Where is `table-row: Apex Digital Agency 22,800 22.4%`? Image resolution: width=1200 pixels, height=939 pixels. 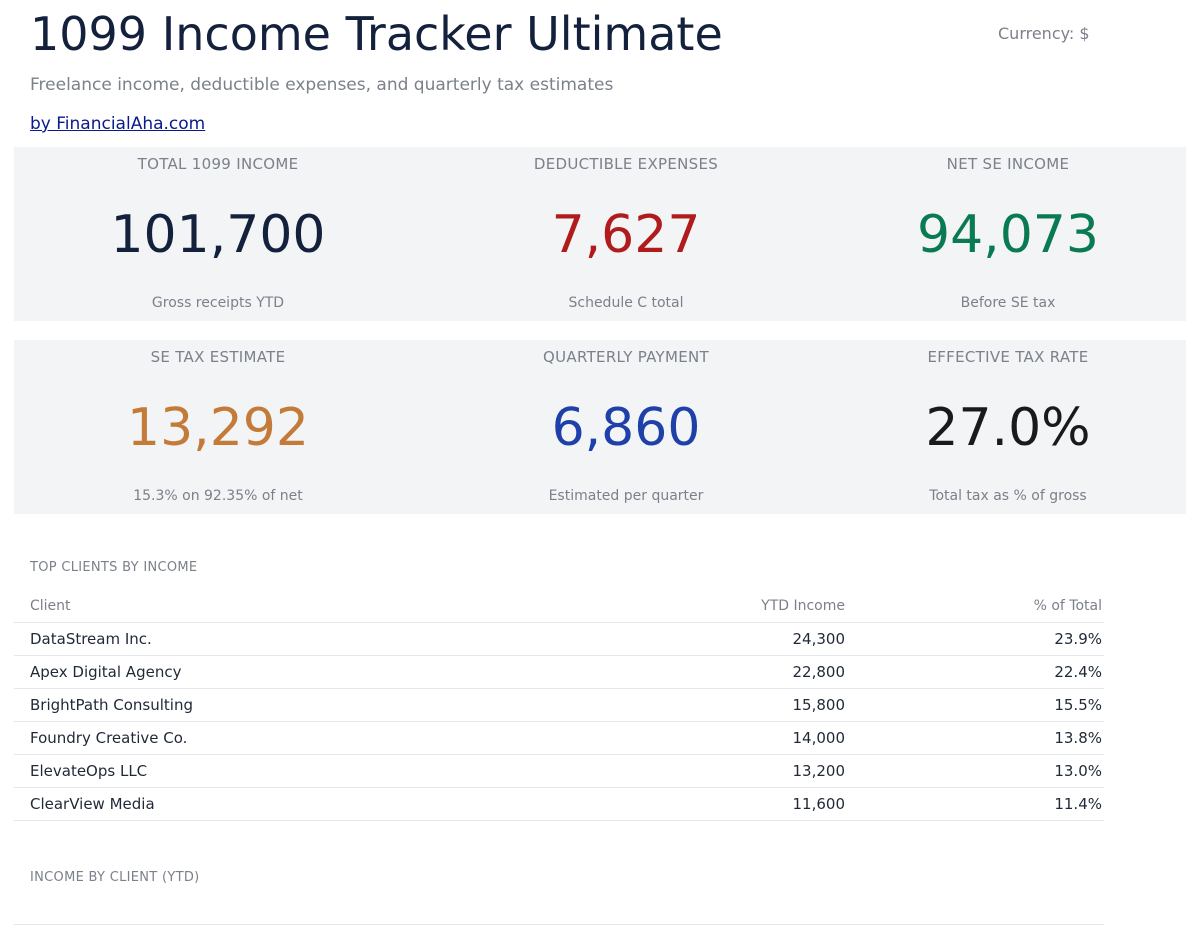 table-row: Apex Digital Agency 22,800 22.4% is located at coordinates (559, 672).